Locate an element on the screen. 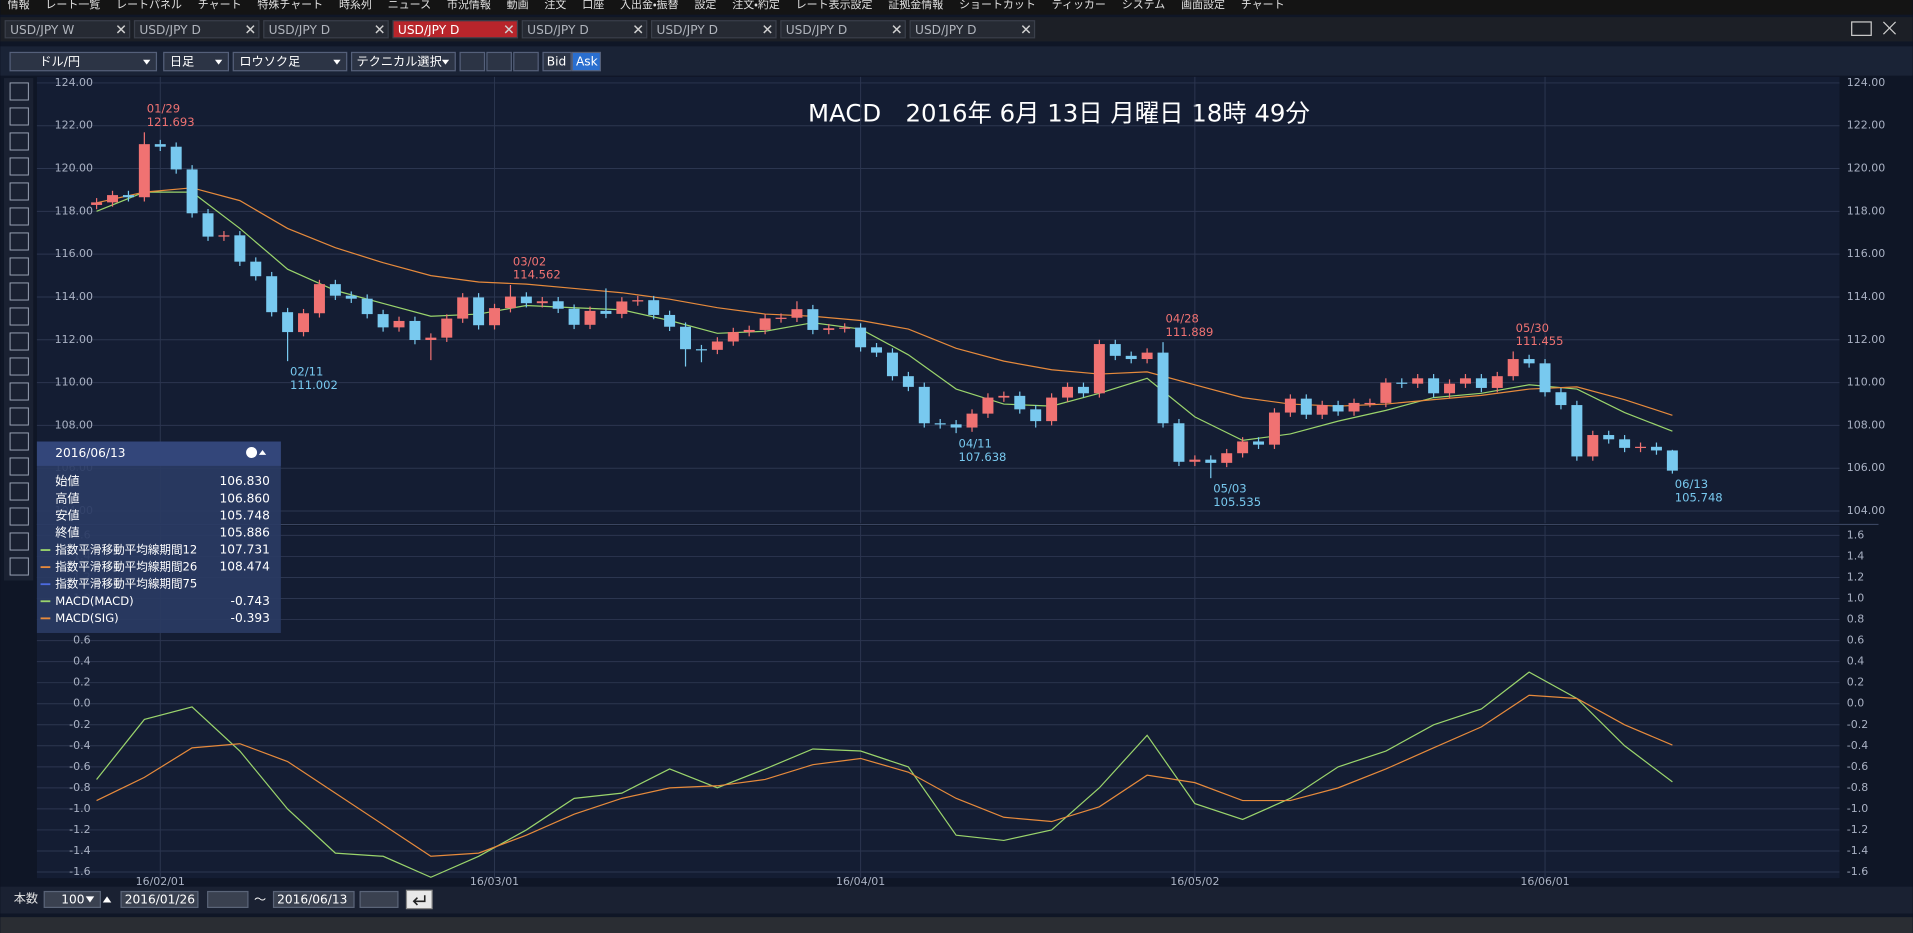 The image size is (1913, 933). menu-item: 情報 is located at coordinates (19, 5).